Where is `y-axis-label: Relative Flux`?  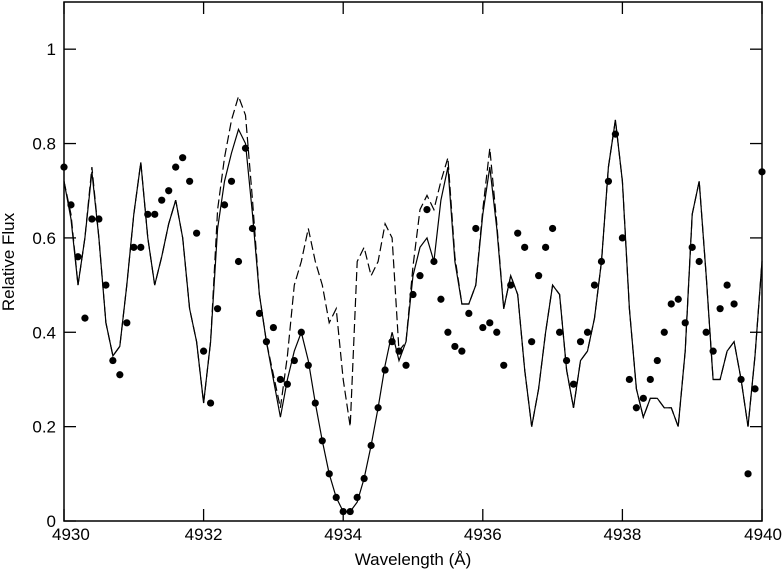 y-axis-label: Relative Flux is located at coordinates (9, 261).